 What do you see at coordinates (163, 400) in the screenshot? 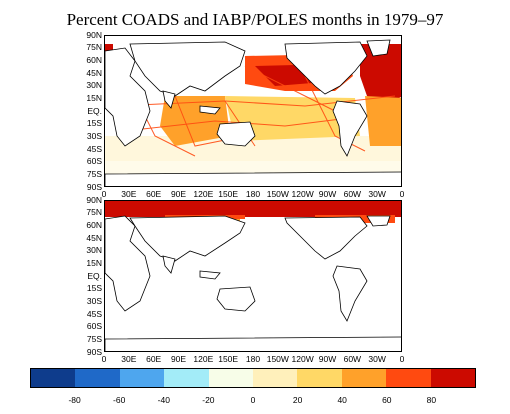
I see `colorbar-tick-label: -40` at bounding box center [163, 400].